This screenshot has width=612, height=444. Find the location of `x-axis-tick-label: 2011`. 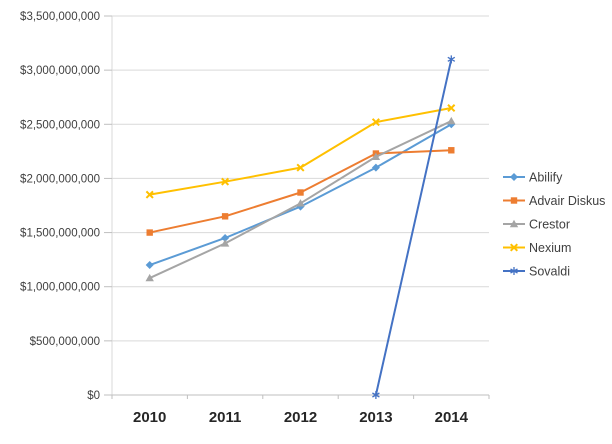

x-axis-tick-label: 2011 is located at coordinates (225, 417).